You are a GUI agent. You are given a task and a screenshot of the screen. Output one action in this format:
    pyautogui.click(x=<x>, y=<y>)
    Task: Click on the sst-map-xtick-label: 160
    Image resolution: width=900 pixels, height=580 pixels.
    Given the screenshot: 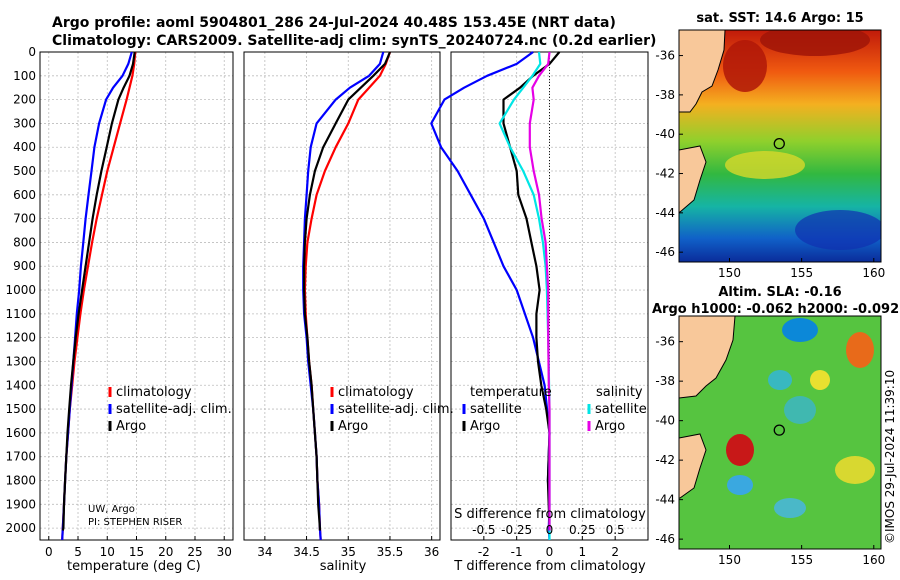 What is the action you would take?
    pyautogui.click(x=873, y=273)
    